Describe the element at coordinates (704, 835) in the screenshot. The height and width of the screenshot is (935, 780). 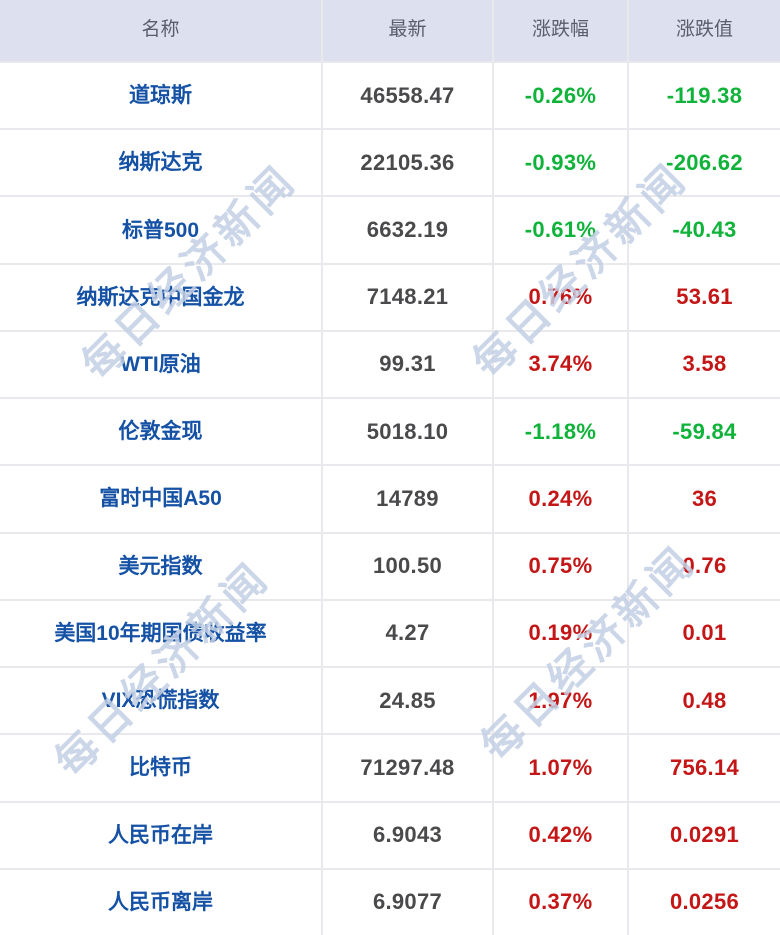
I see `change-value: 0.0291` at that location.